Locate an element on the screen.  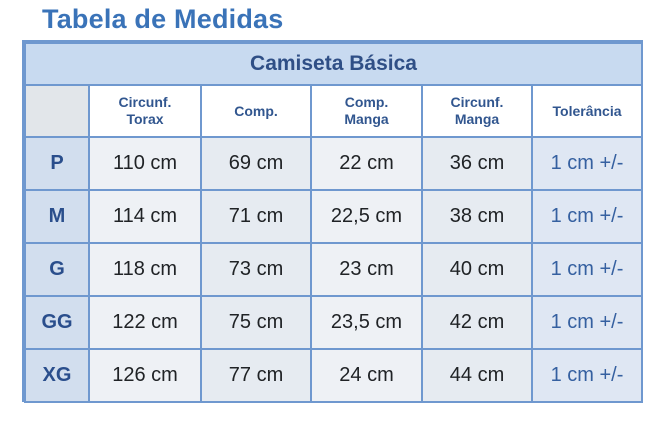
column-header-comp: Comp. is located at coordinates (256, 111).